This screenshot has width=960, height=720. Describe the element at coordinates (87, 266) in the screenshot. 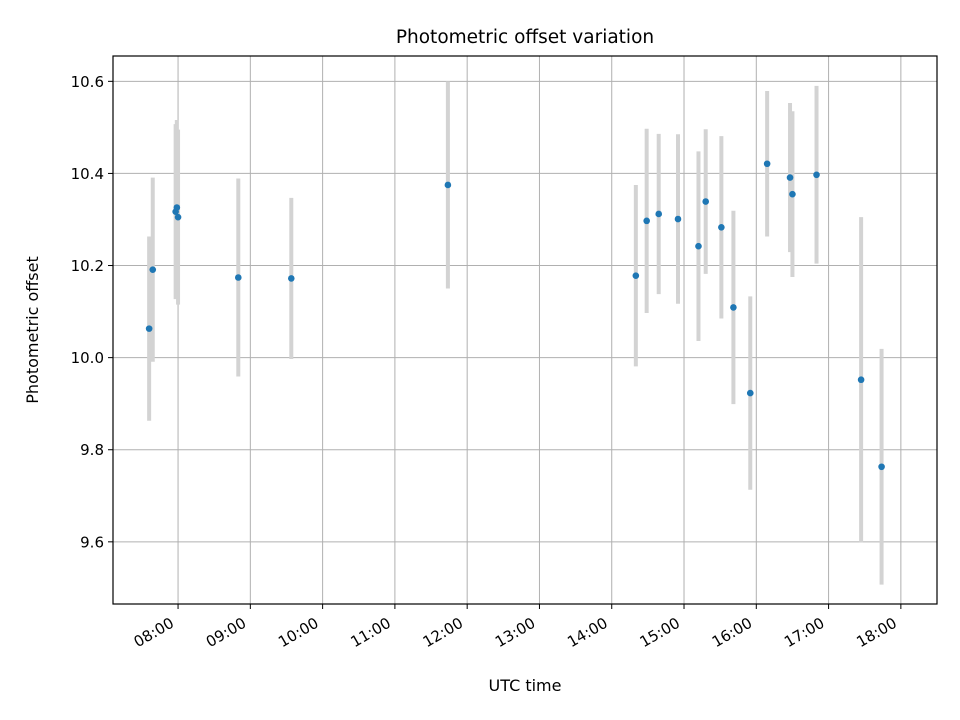

I see `y-tick-label: 10.2` at that location.